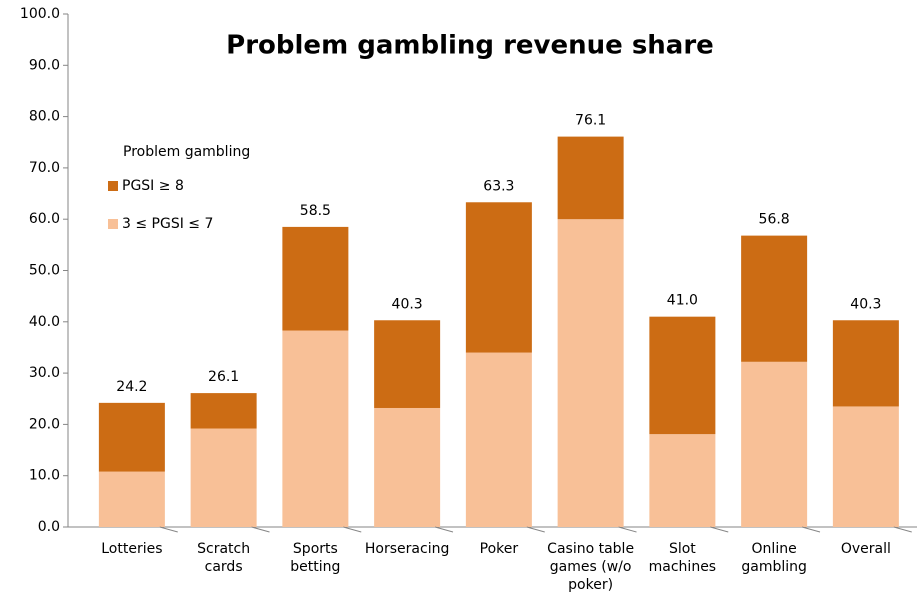 Image resolution: width=917 pixels, height=603 pixels. Describe the element at coordinates (407, 549) in the screenshot. I see `x-tick-label: Horseracing` at that location.